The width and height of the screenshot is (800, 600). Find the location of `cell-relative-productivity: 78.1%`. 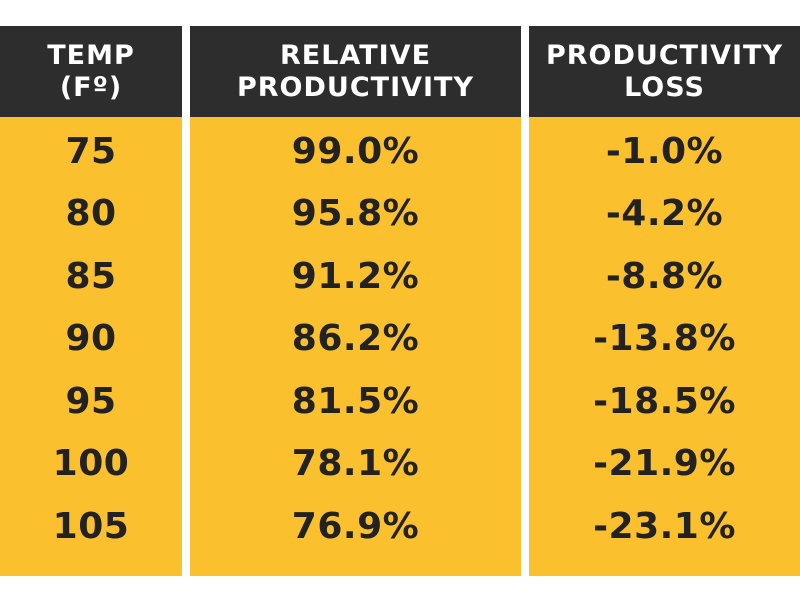

cell-relative-productivity: 78.1% is located at coordinates (355, 464).